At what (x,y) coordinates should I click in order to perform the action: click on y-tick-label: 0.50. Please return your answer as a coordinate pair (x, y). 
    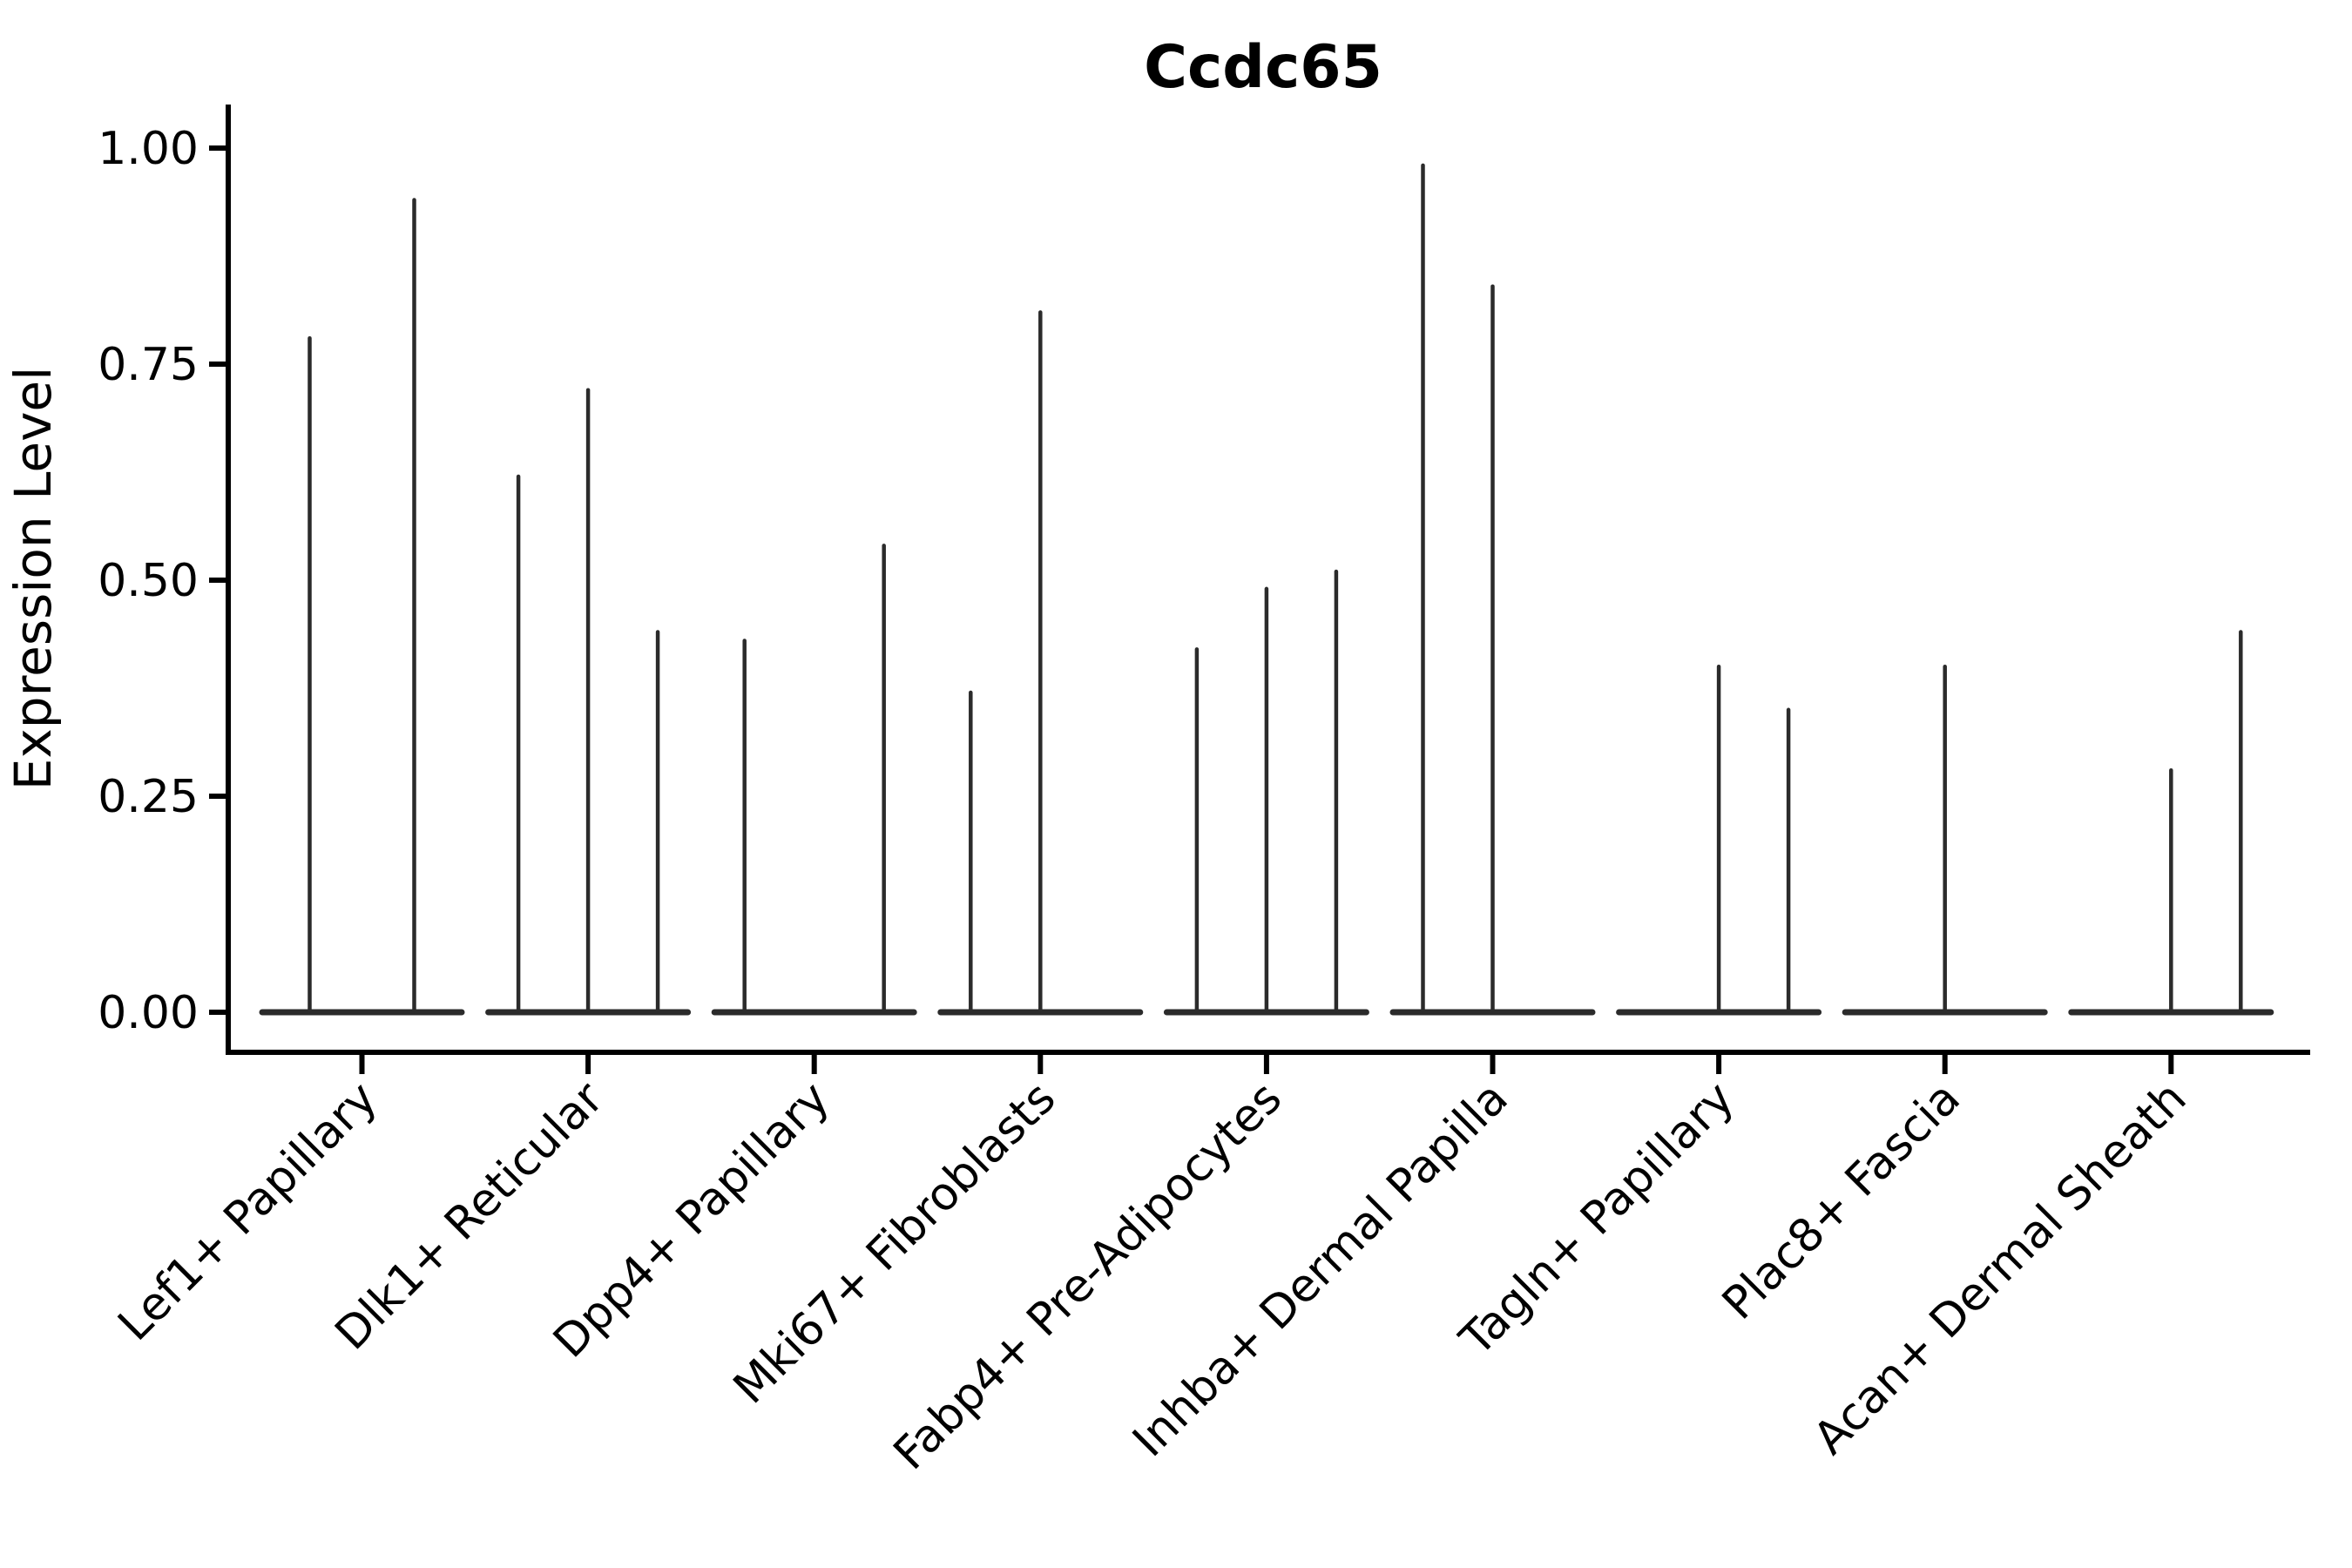
    Looking at the image, I should click on (148, 581).